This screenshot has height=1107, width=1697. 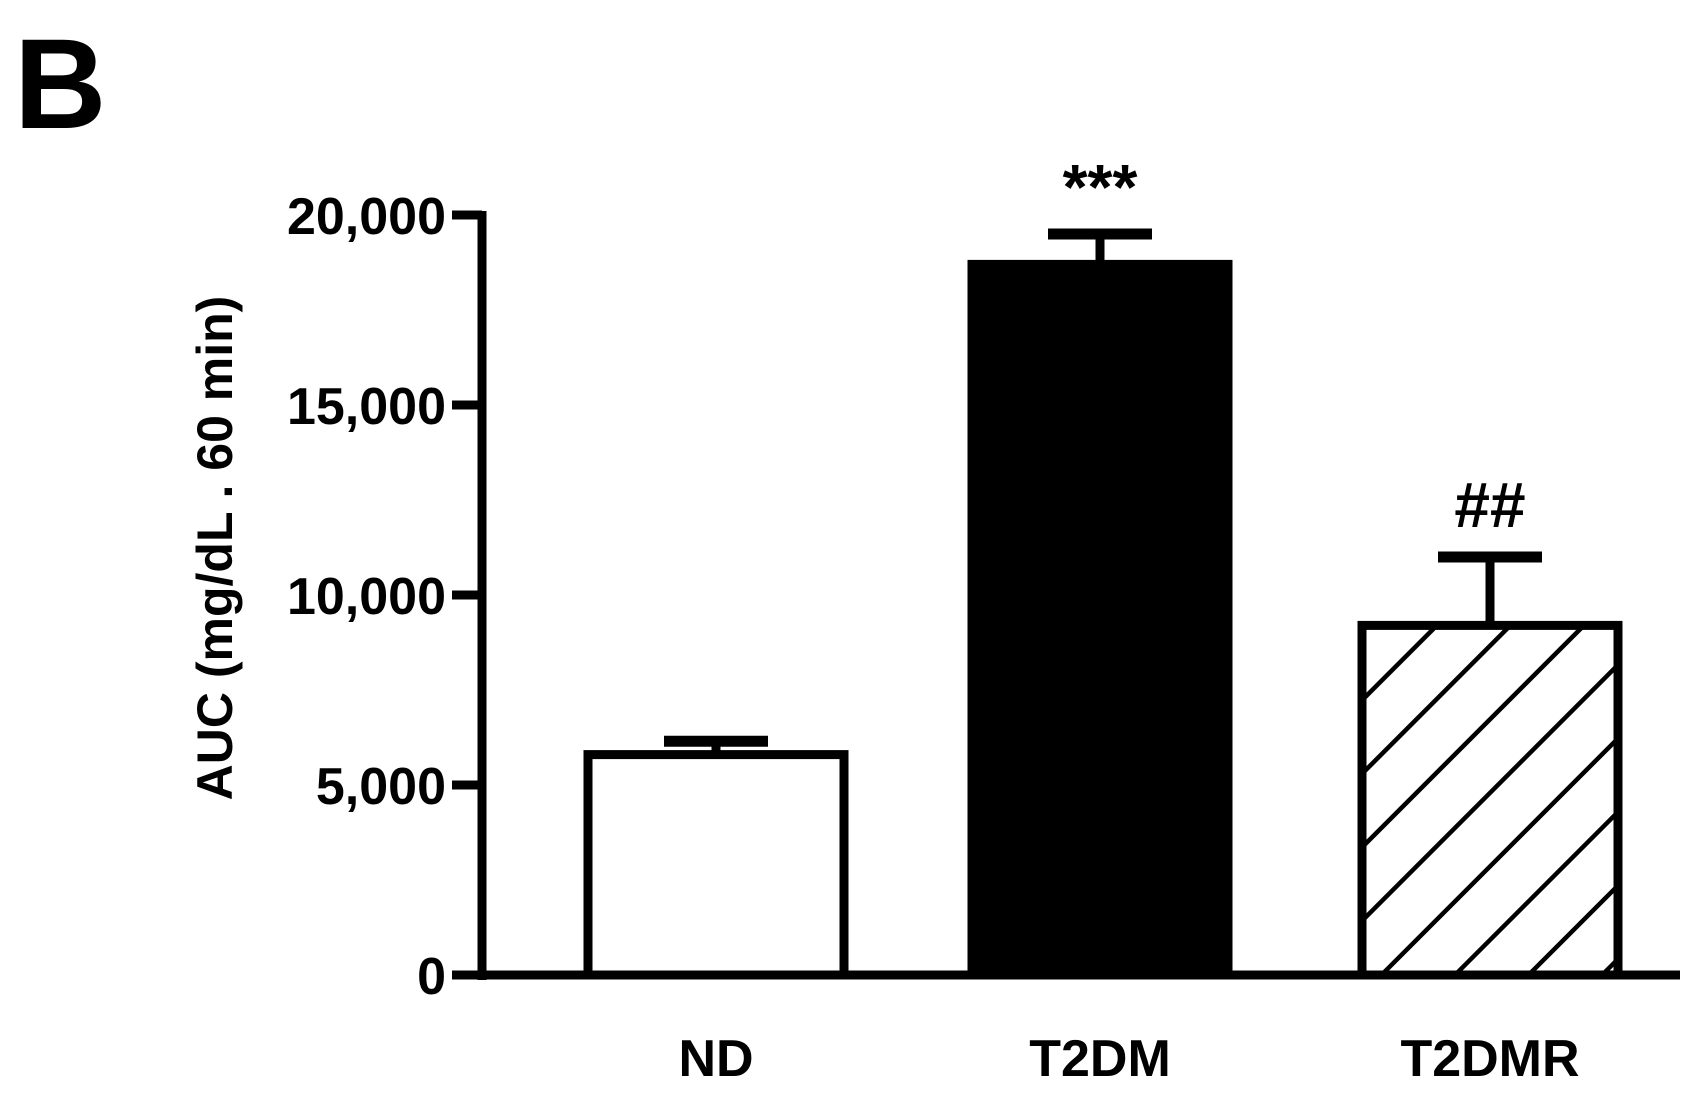 What do you see at coordinates (1490, 800) in the screenshot?
I see `bar-t2dmr` at bounding box center [1490, 800].